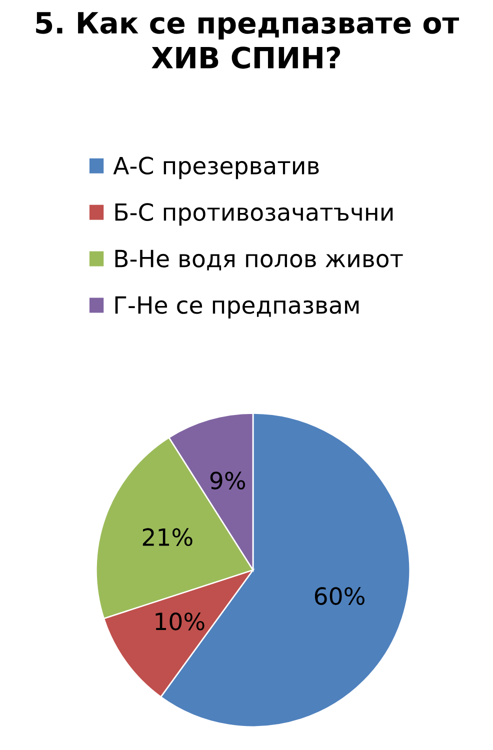 Image resolution: width=493 pixels, height=750 pixels. What do you see at coordinates (248, 40) in the screenshot?
I see `chart-title: 5. Как се предпазвате от ХИВ СПИН?` at bounding box center [248, 40].